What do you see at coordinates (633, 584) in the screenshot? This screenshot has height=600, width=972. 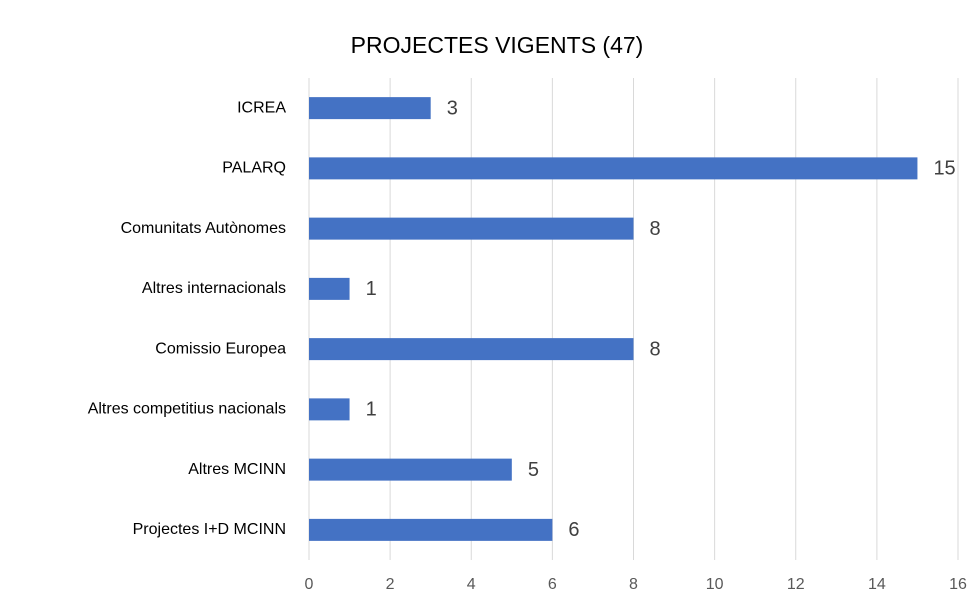 I see `x-tick-label: 8` at bounding box center [633, 584].